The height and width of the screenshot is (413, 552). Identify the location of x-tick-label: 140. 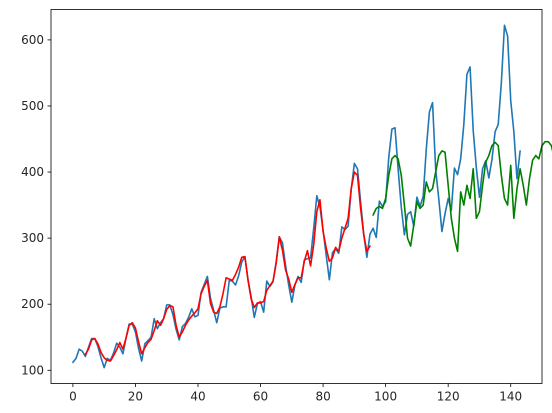
(510, 397).